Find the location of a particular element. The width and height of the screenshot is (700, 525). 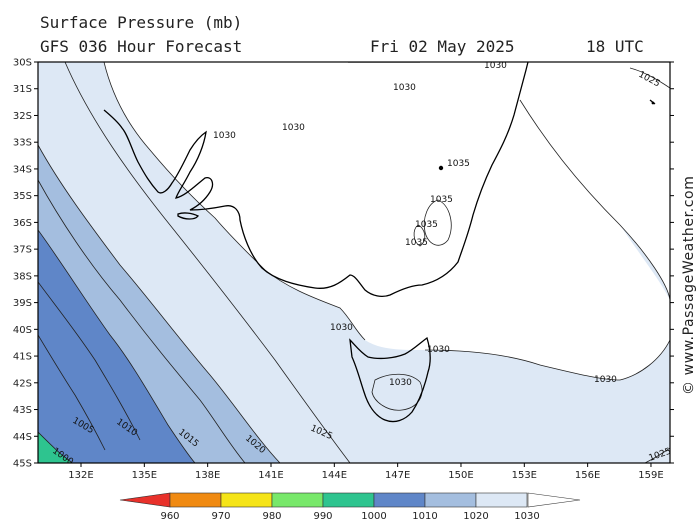

longitude-label: 144E is located at coordinates (334, 475).